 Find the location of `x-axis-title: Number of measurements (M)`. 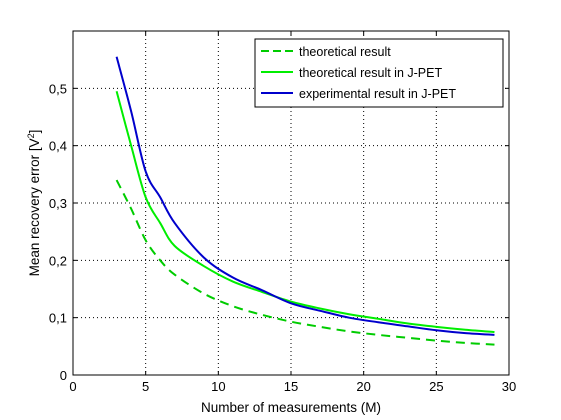

x-axis-title: Number of measurements (M) is located at coordinates (291, 407).